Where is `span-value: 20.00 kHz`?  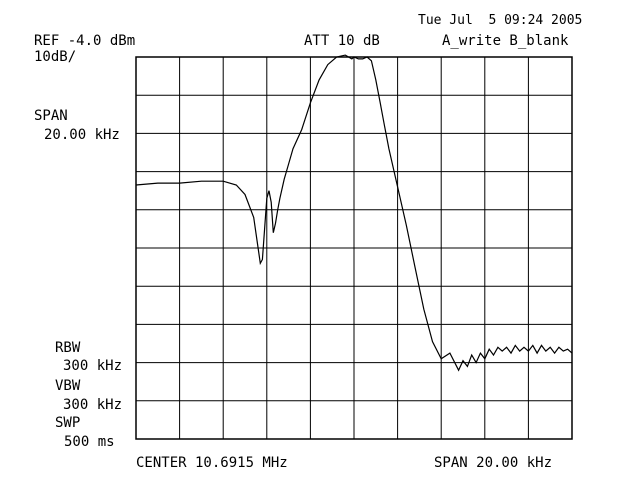 span-value: 20.00 kHz is located at coordinates (82, 135).